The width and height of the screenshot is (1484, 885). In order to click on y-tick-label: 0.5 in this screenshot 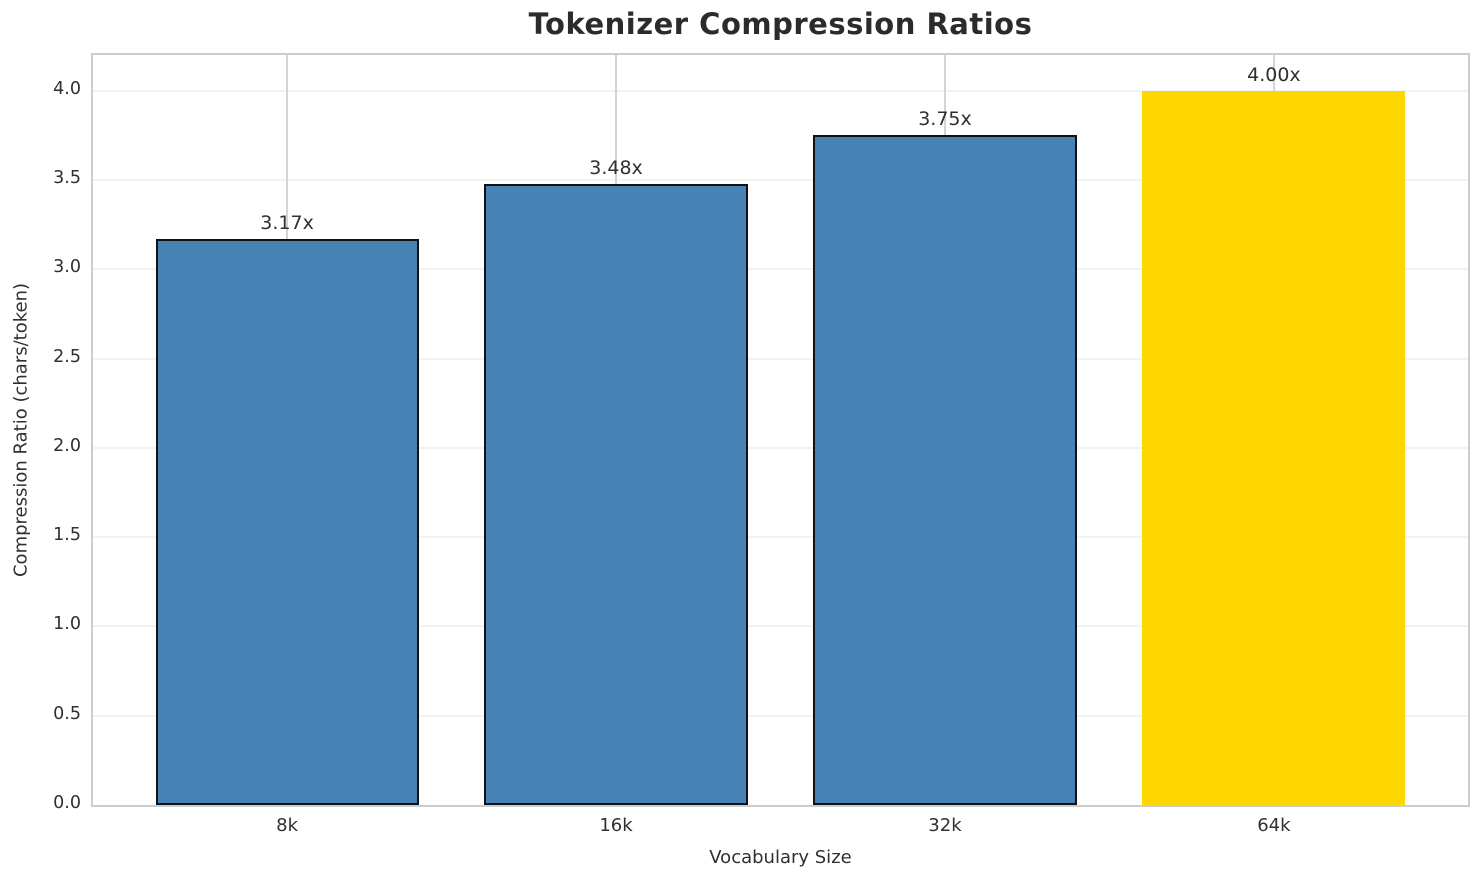, I will do `click(67, 713)`.